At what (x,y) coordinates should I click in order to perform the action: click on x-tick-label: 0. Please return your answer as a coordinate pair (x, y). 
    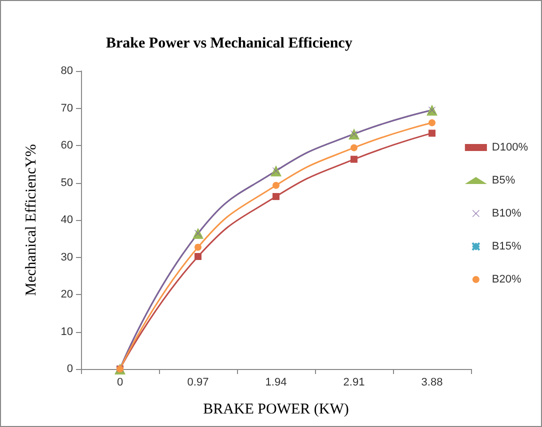
    Looking at the image, I should click on (120, 382).